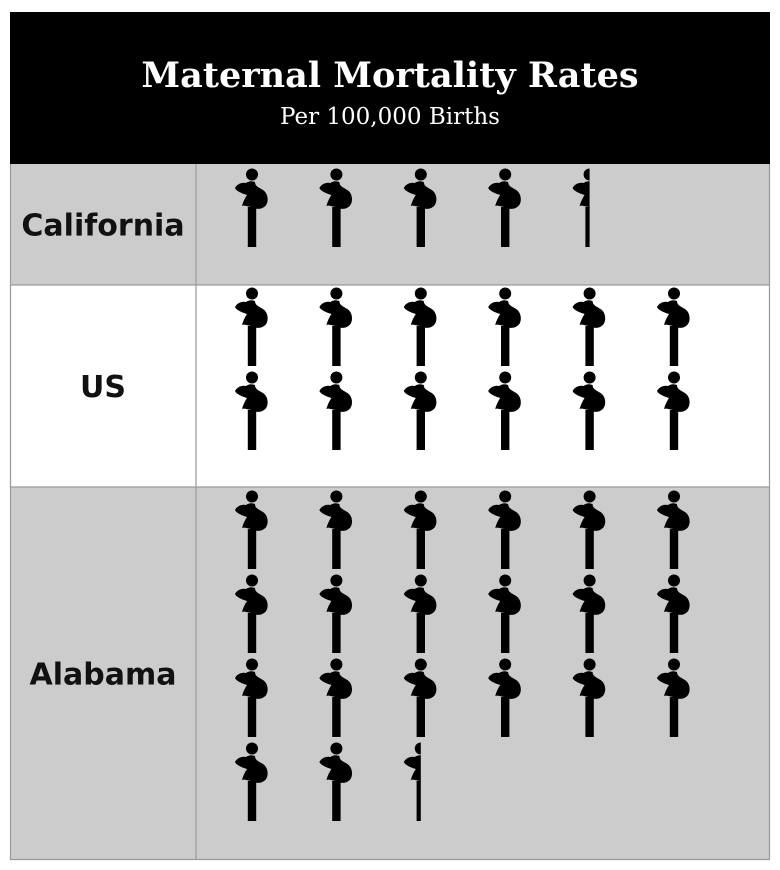 The height and width of the screenshot is (870, 780). What do you see at coordinates (389, 75) in the screenshot?
I see `chart-title: Maternal Mortality Rates` at bounding box center [389, 75].